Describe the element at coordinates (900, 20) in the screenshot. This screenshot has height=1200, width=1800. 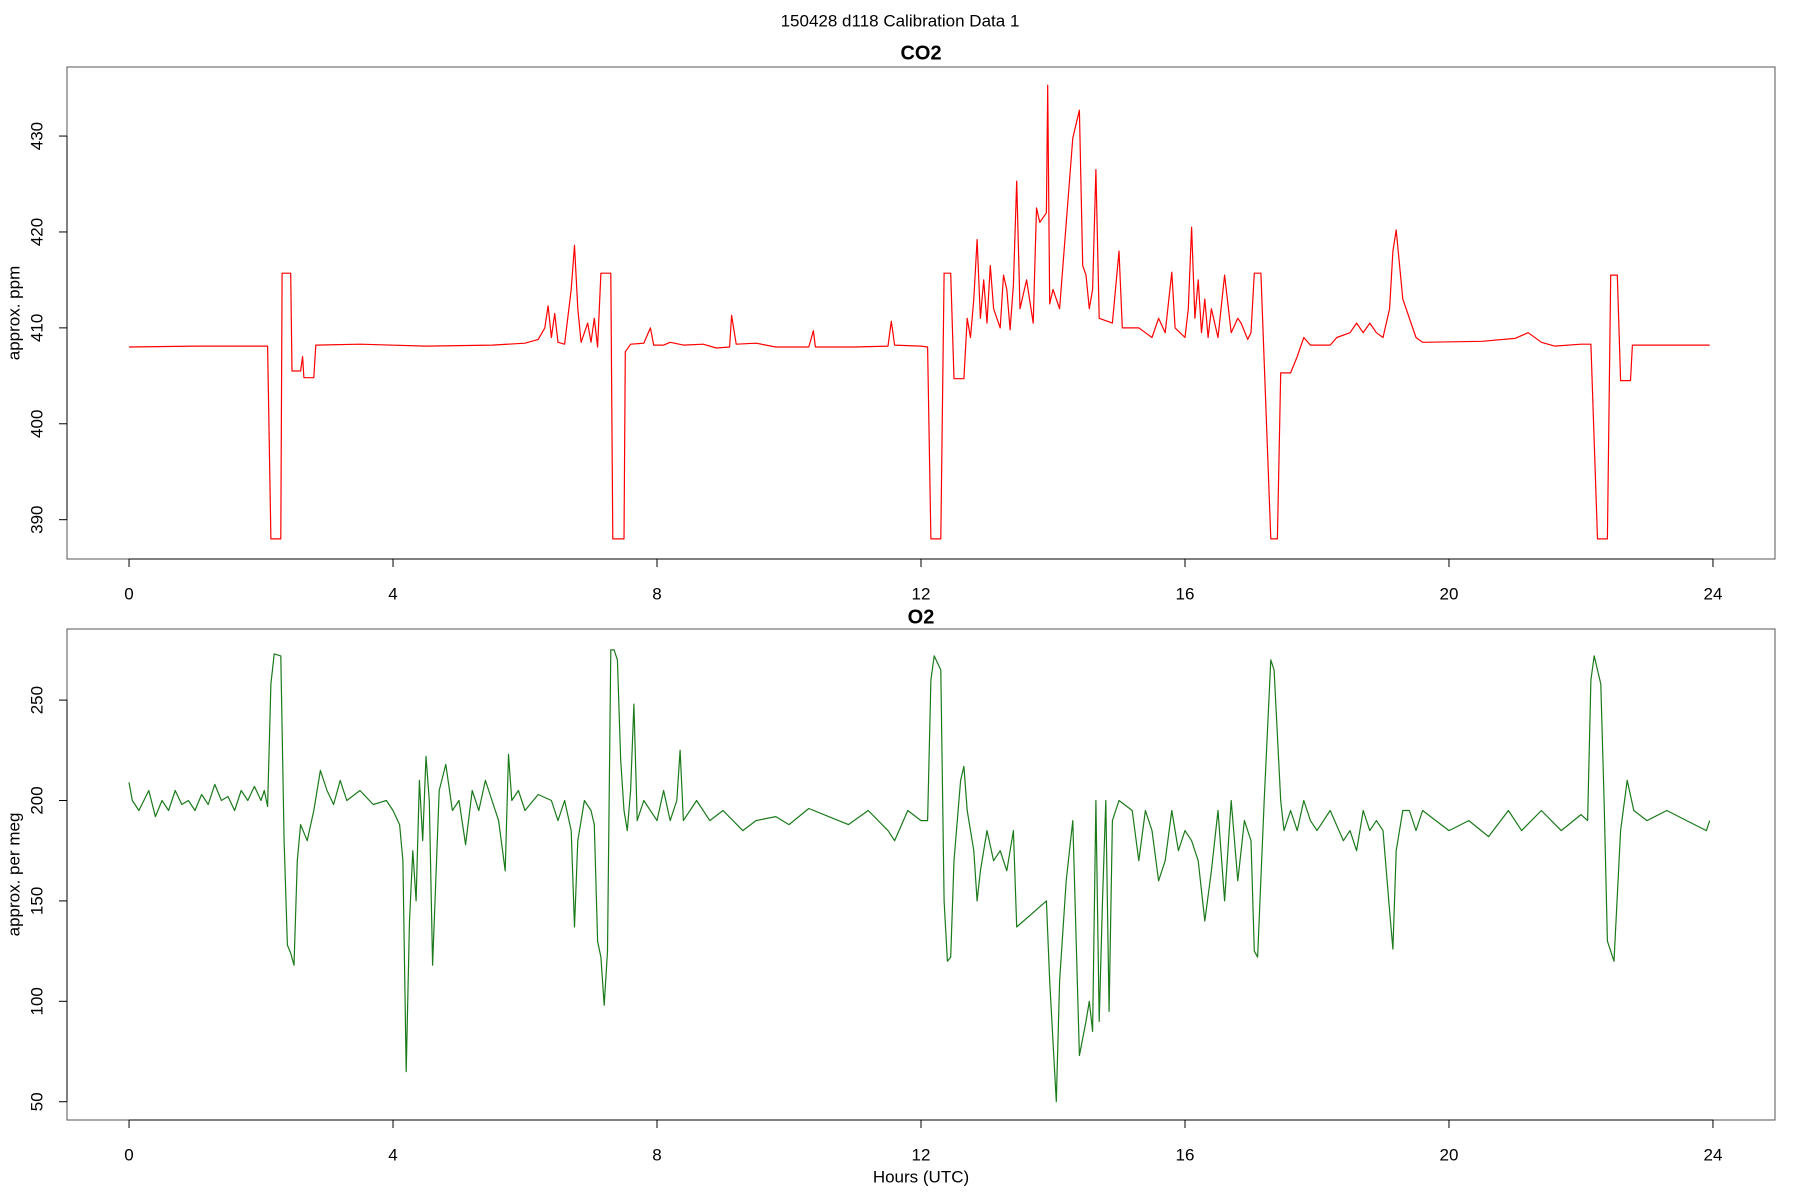
I see `figure-title: 150428 d118 Calibration Data 1` at that location.